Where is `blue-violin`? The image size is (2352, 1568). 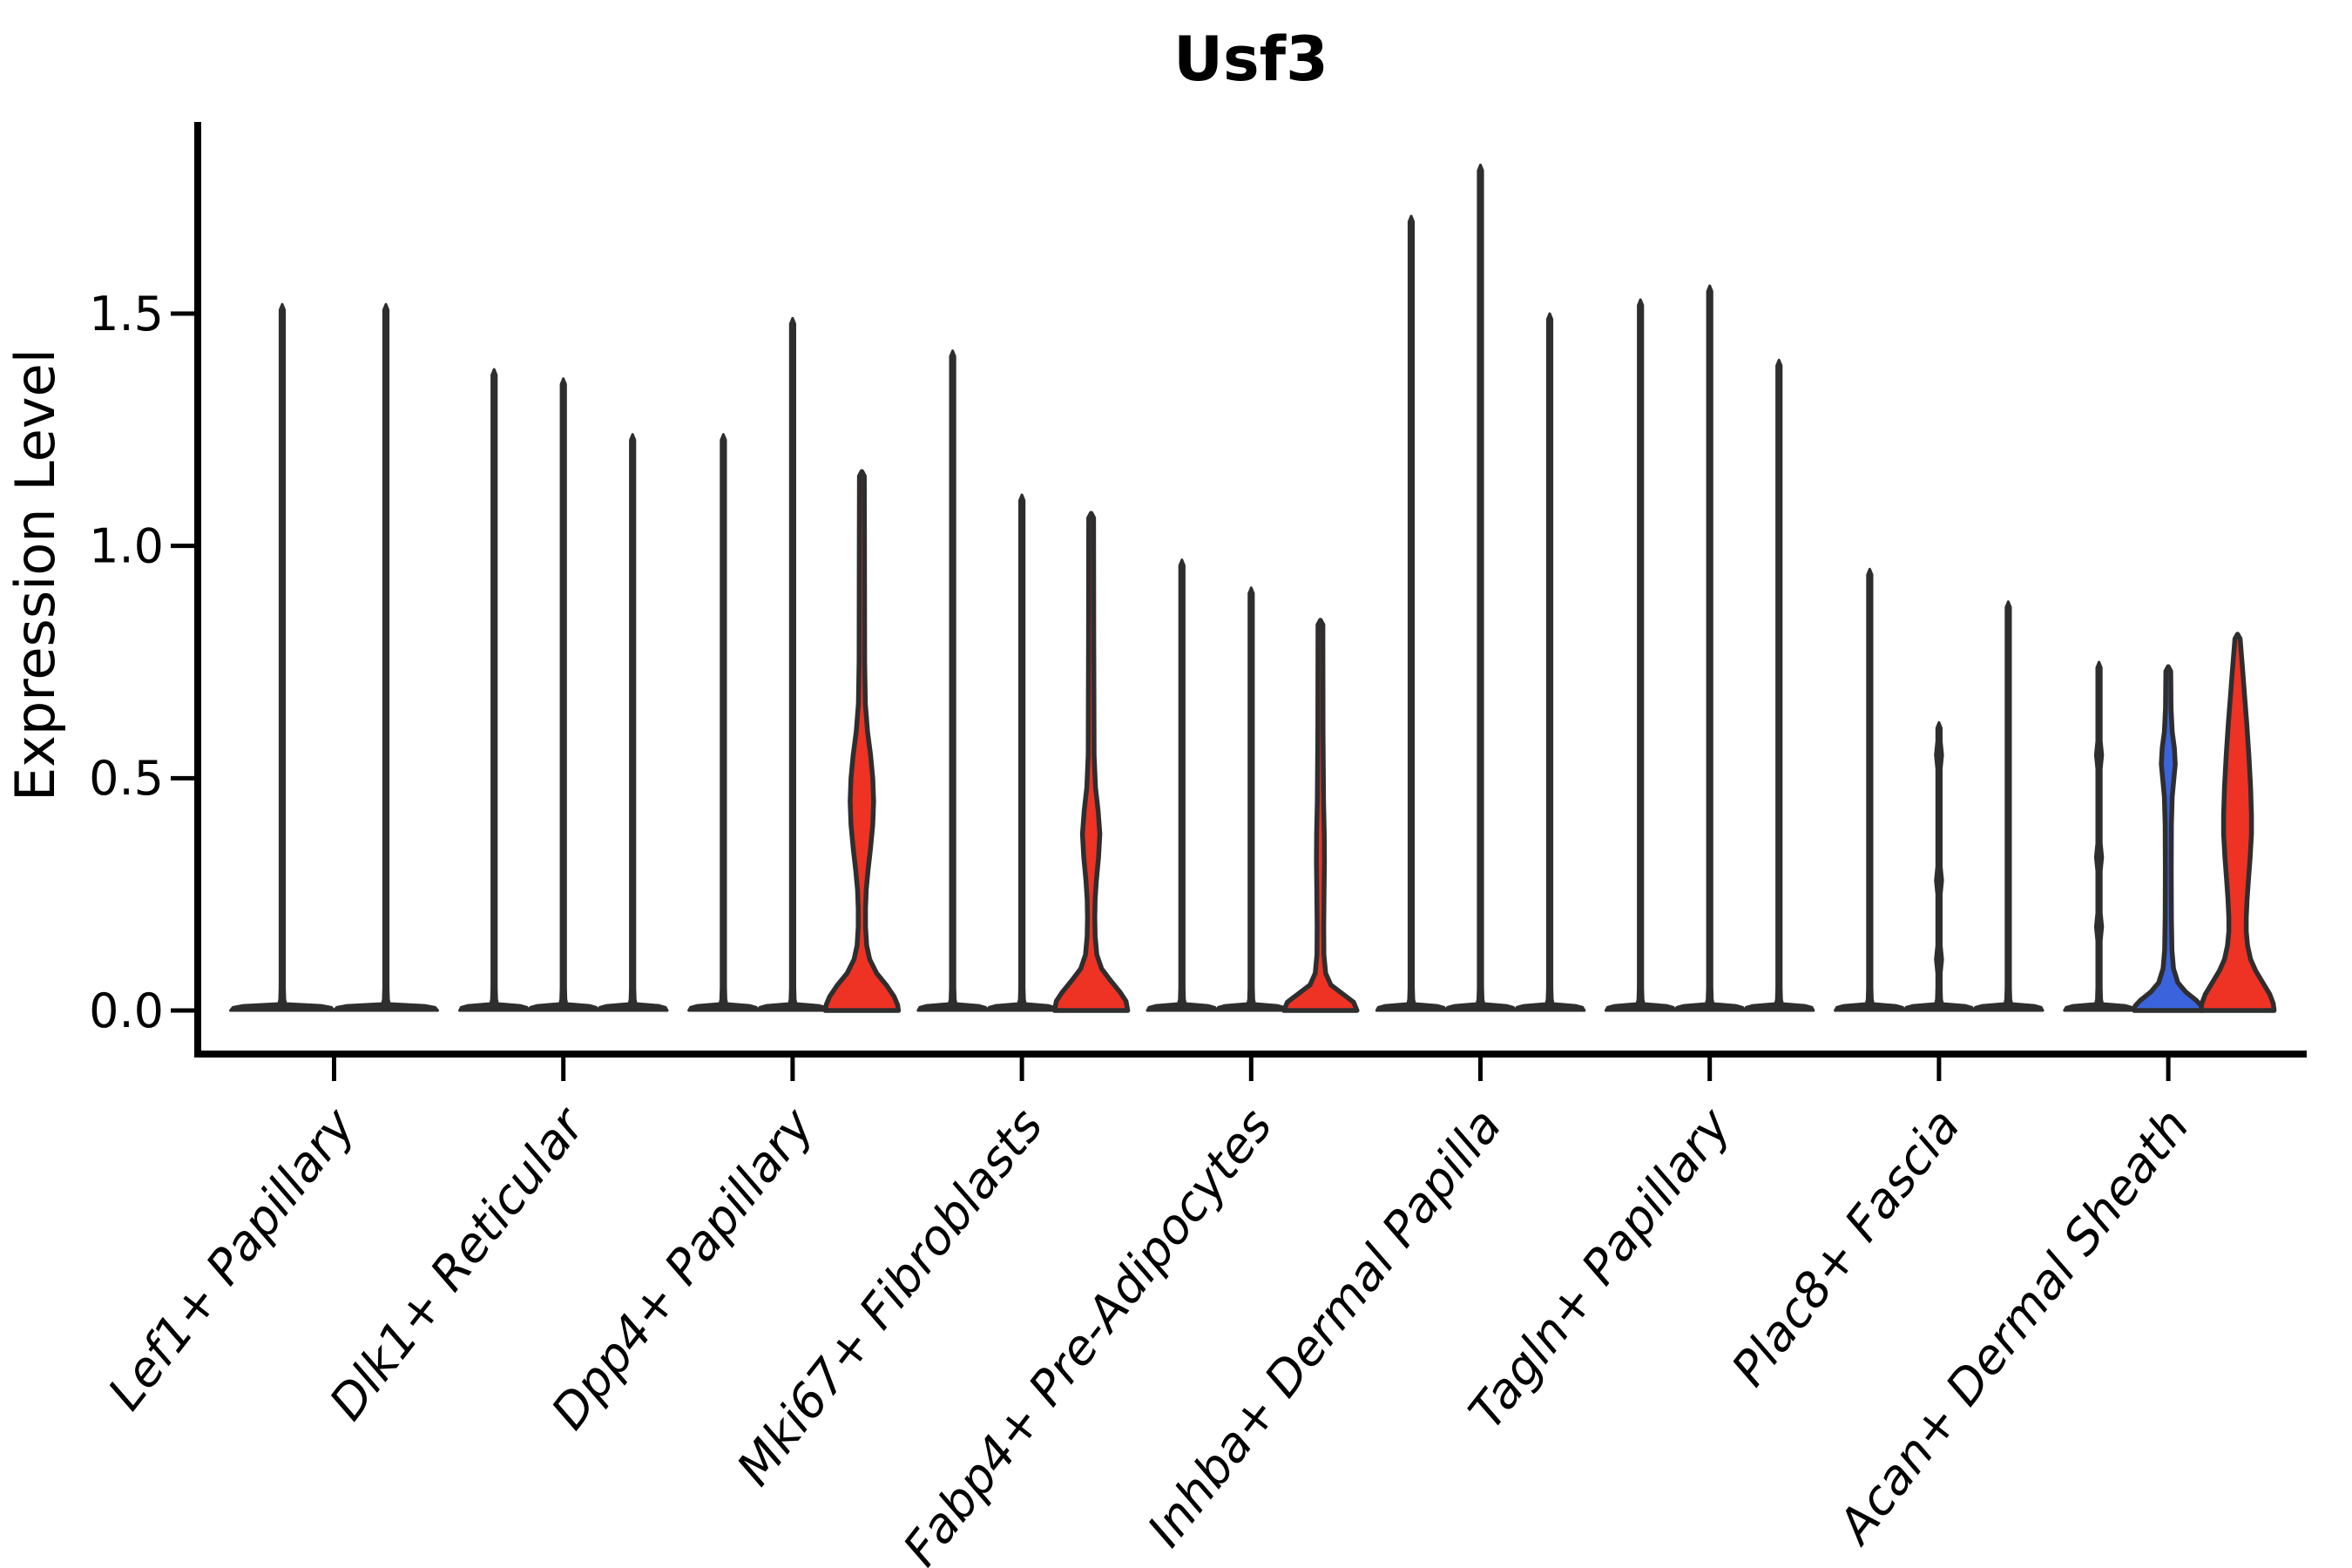
blue-violin is located at coordinates (2168, 839).